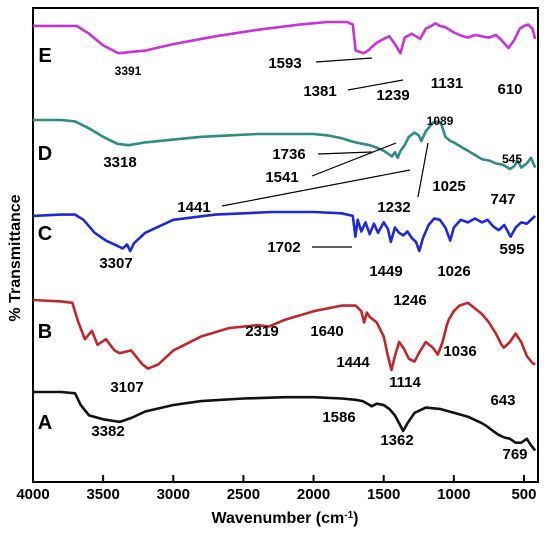  What do you see at coordinates (511, 249) in the screenshot?
I see `peak-label-c-595: 595` at bounding box center [511, 249].